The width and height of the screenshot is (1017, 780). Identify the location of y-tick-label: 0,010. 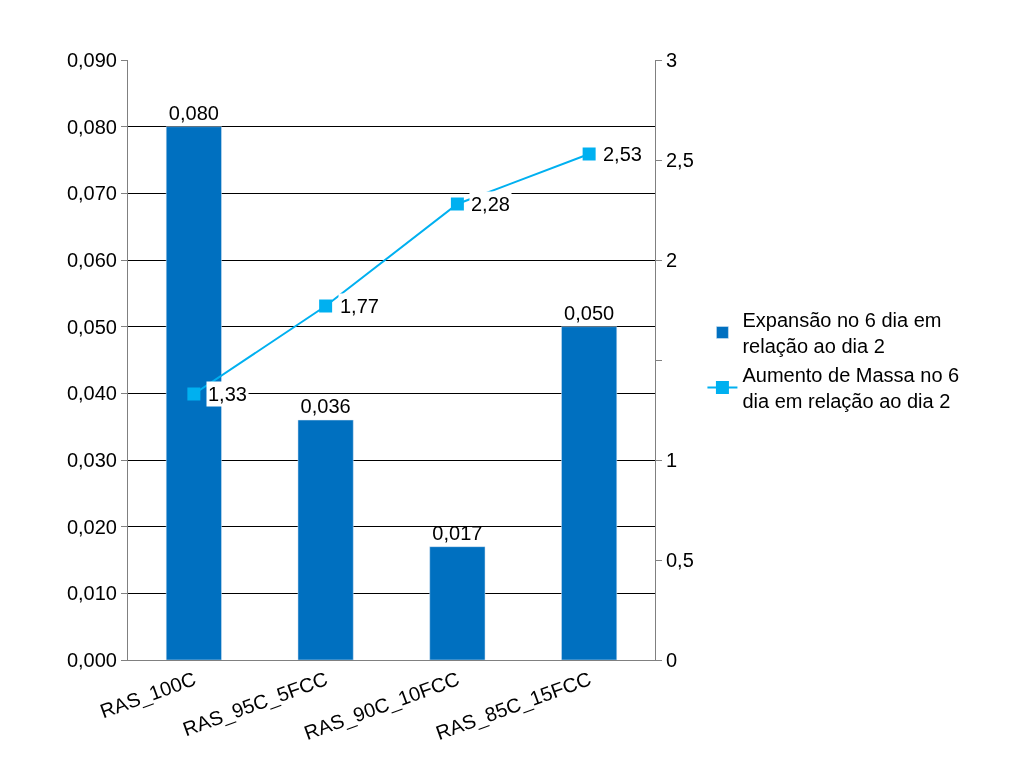
(91, 593).